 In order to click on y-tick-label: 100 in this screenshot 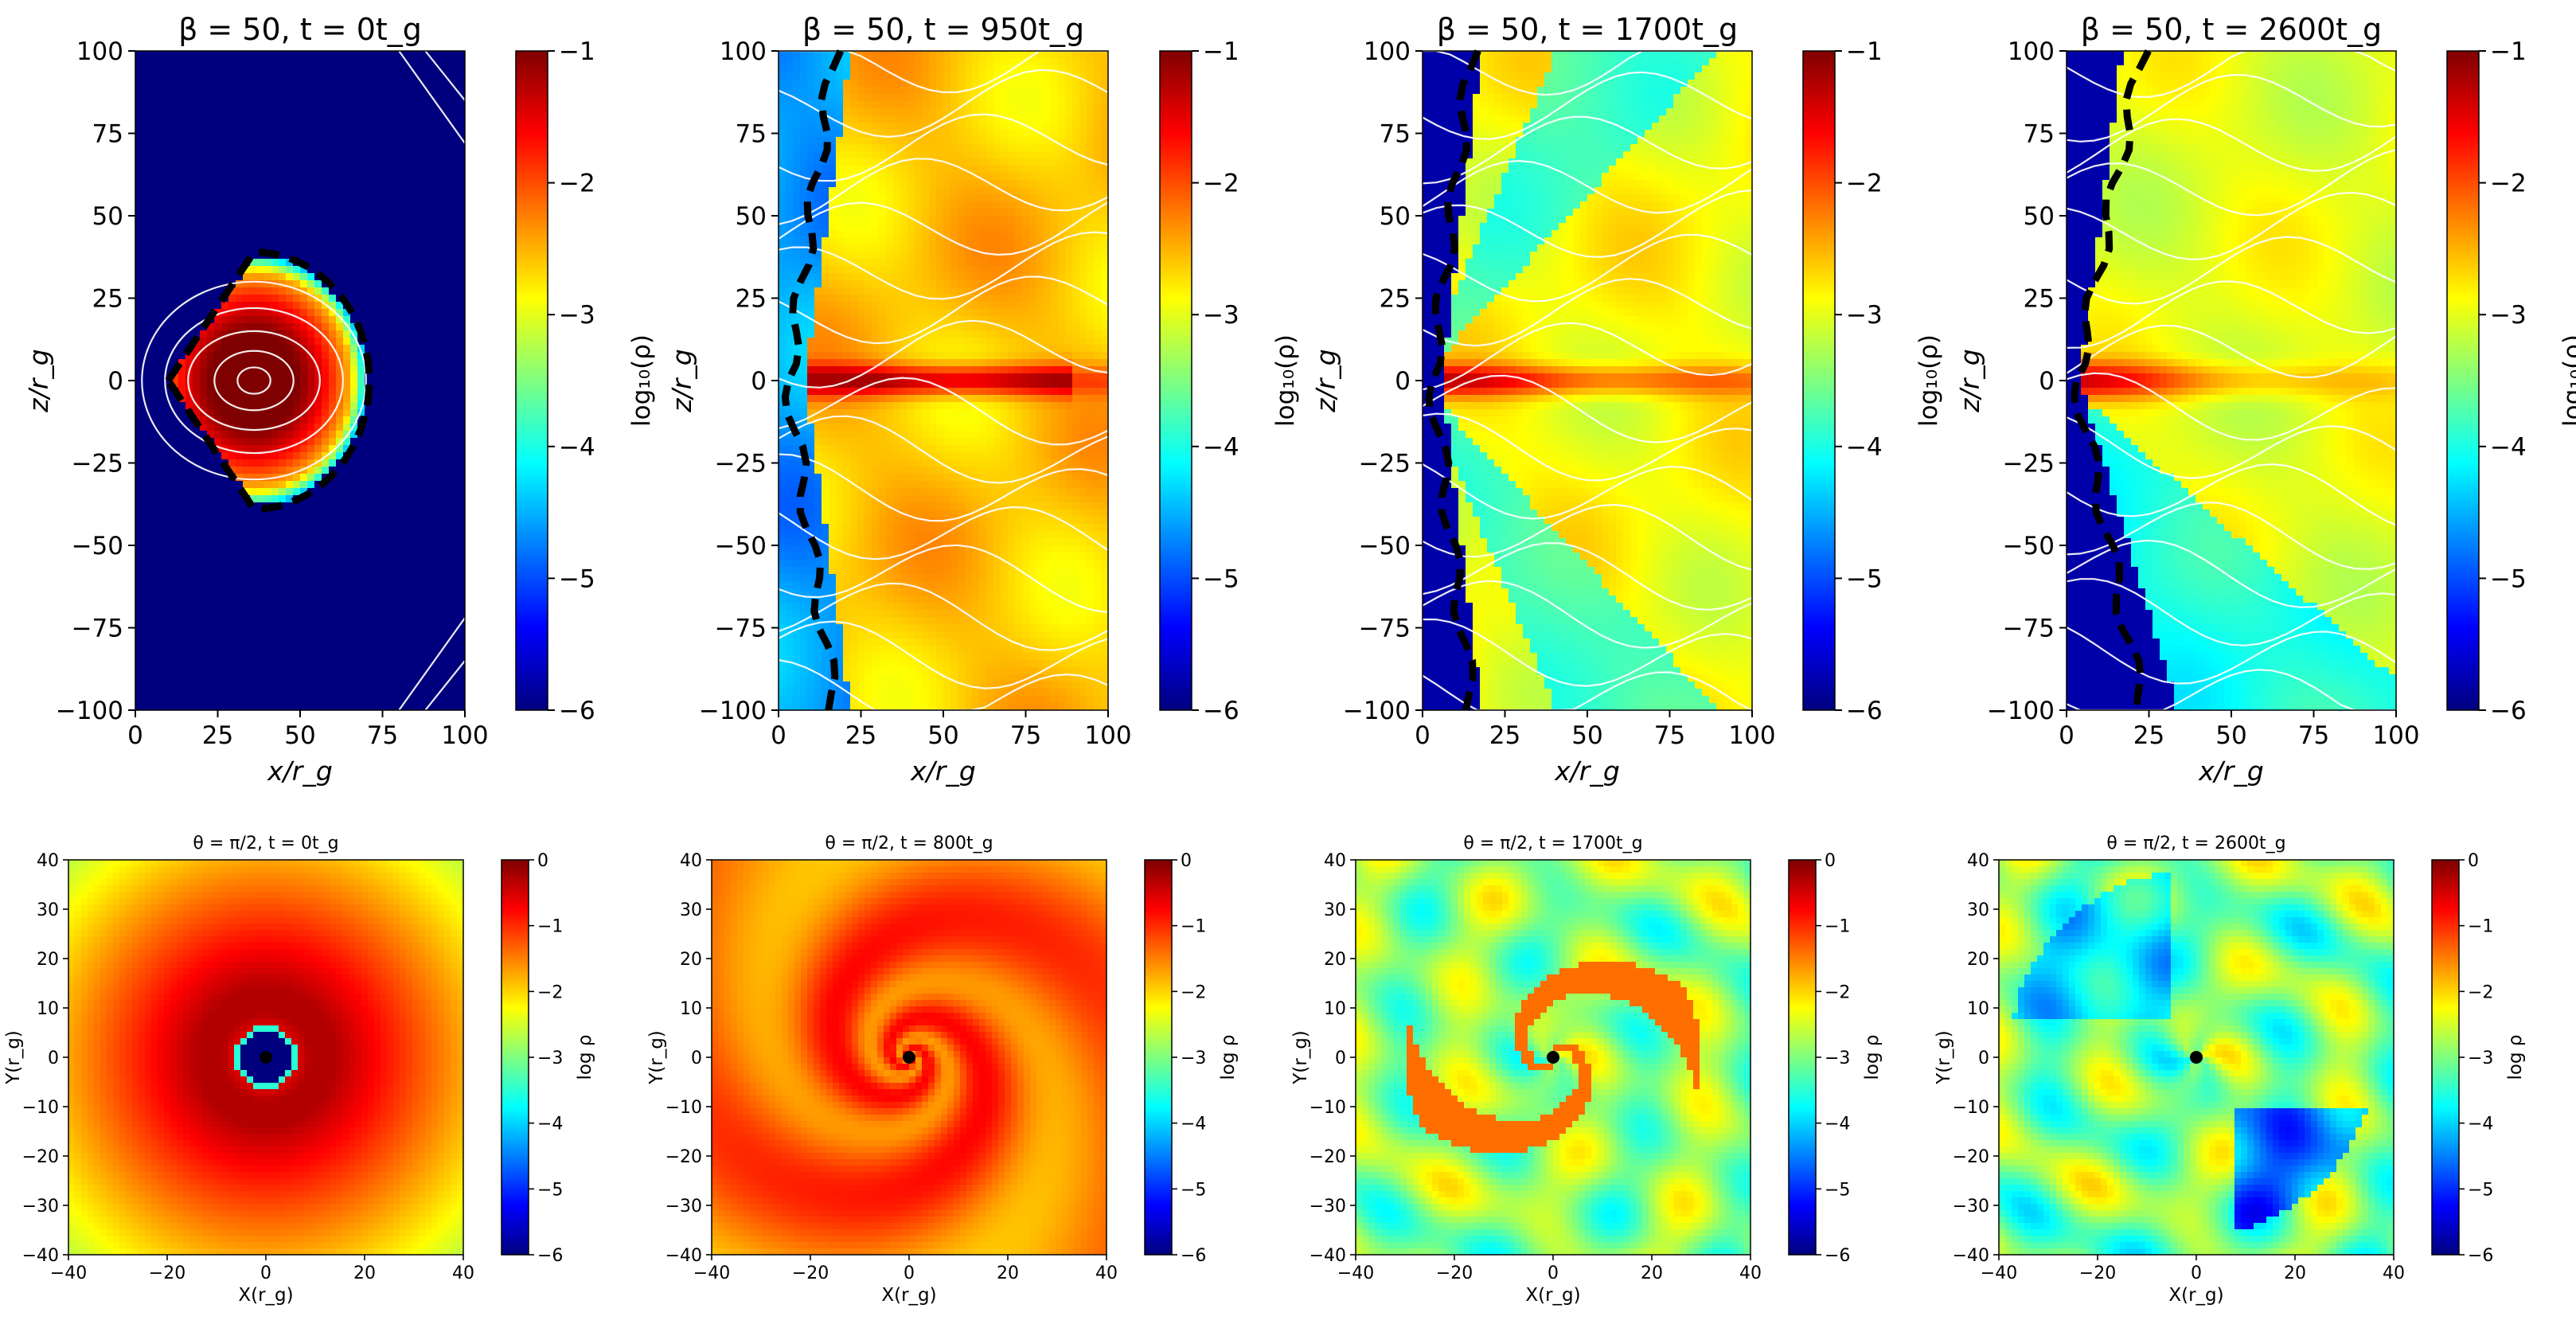, I will do `click(99, 51)`.